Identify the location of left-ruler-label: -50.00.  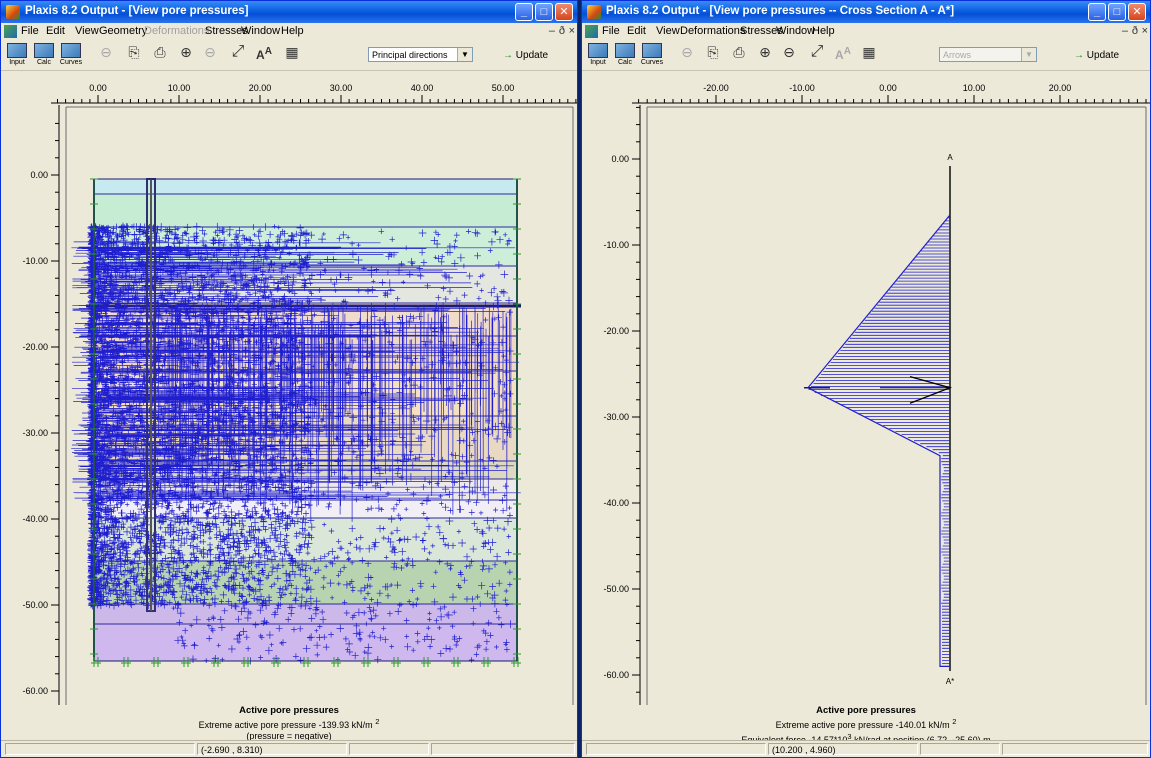
(35, 605).